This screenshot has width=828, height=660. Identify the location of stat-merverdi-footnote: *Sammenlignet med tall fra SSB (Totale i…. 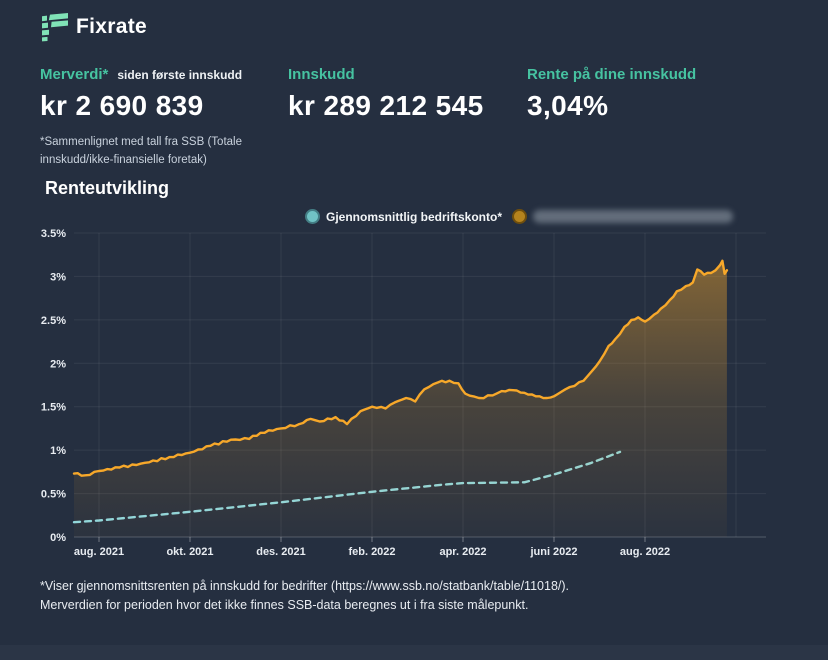
(141, 151).